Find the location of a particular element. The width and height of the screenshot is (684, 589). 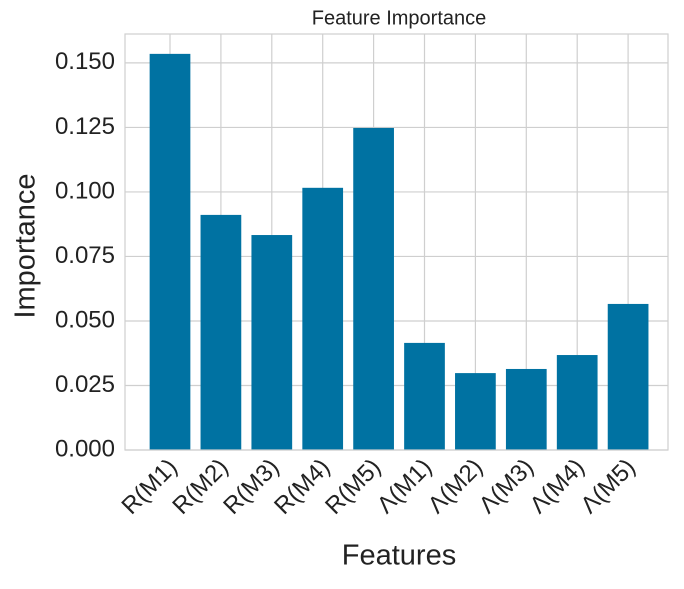

chart-title: Feature Importance is located at coordinates (399, 18).